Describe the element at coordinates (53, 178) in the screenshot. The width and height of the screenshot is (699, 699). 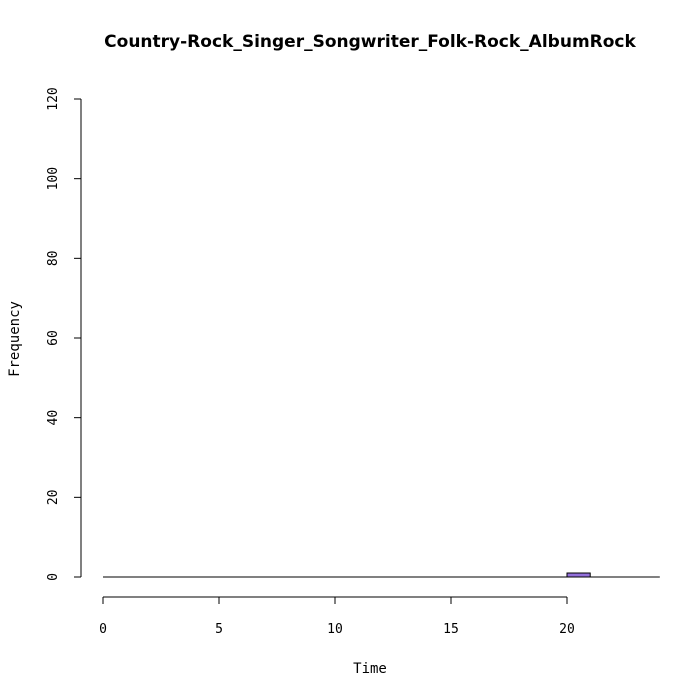
I see `y-tick-label: 100` at that location.